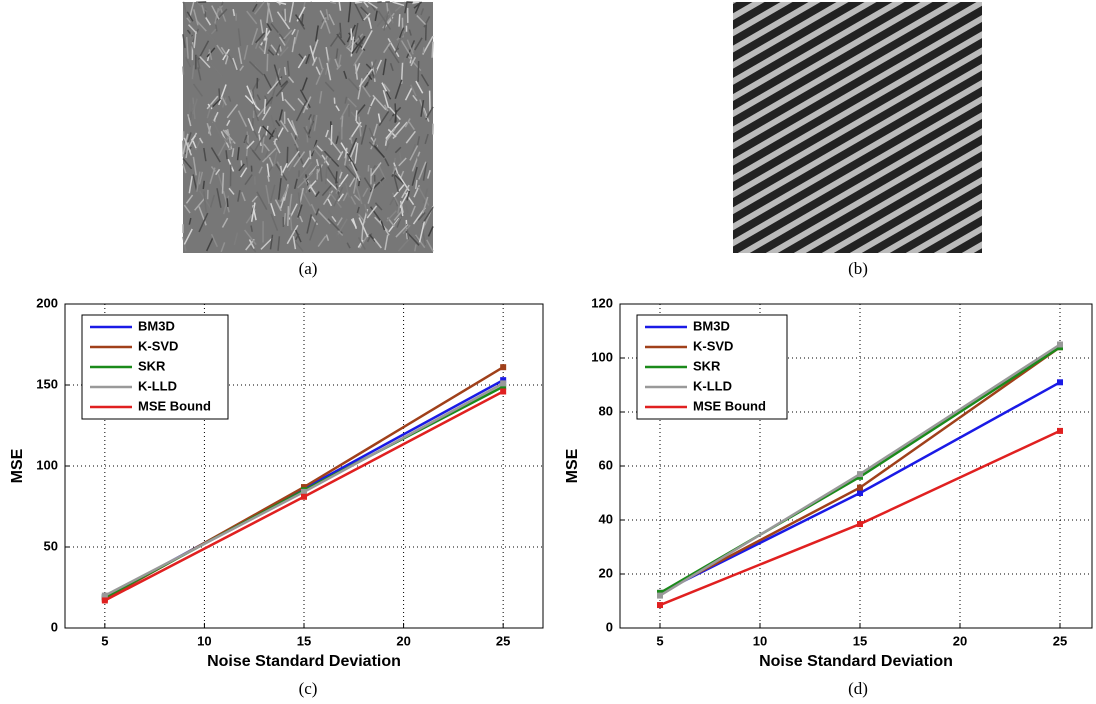 The width and height of the screenshot is (1096, 704). I want to click on y-tick-label: 20, so click(606, 572).